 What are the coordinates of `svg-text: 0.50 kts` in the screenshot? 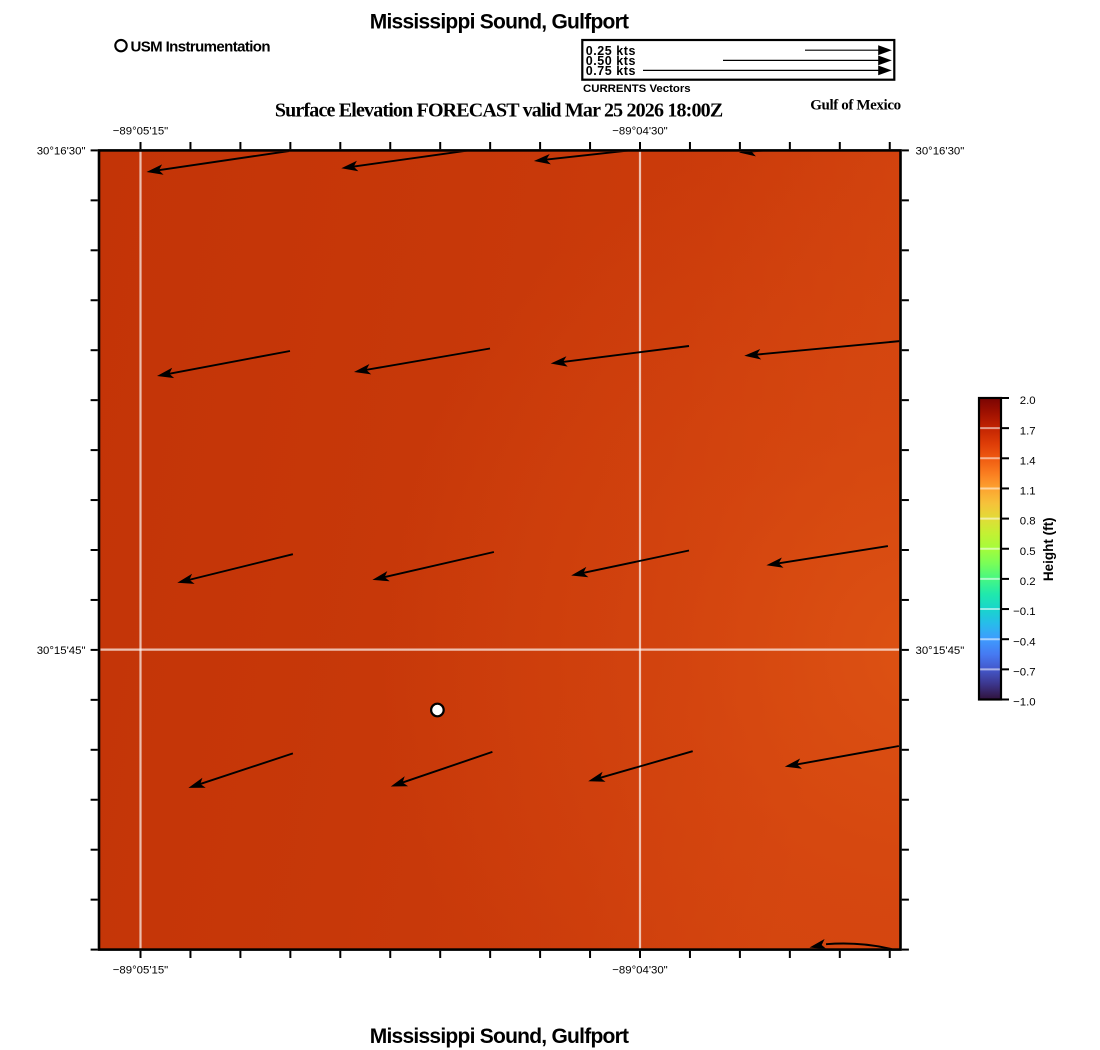 It's located at (611, 61).